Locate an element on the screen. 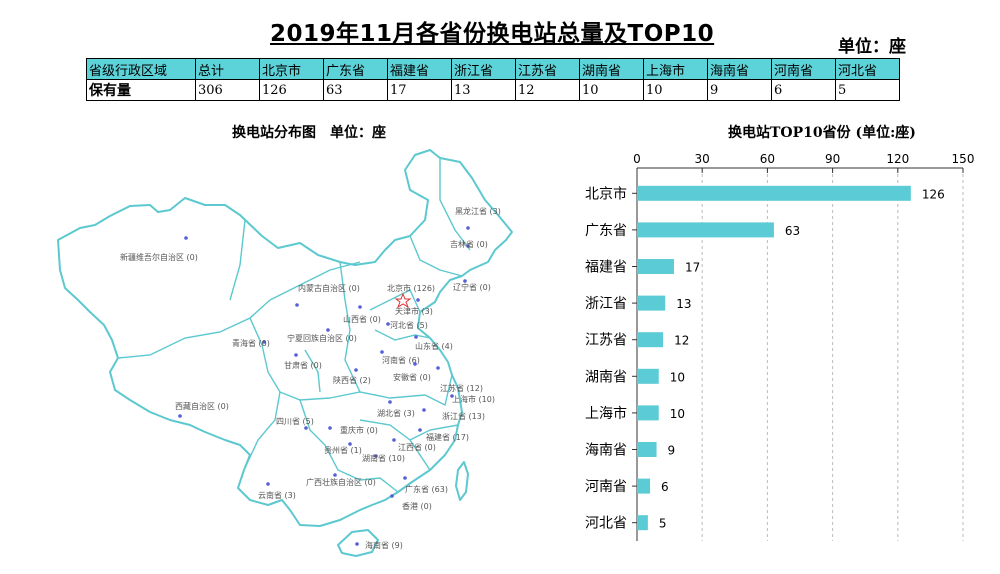 Image resolution: width=1000 pixels, height=574 pixels. unit-label: 单位：座 is located at coordinates (872, 47).